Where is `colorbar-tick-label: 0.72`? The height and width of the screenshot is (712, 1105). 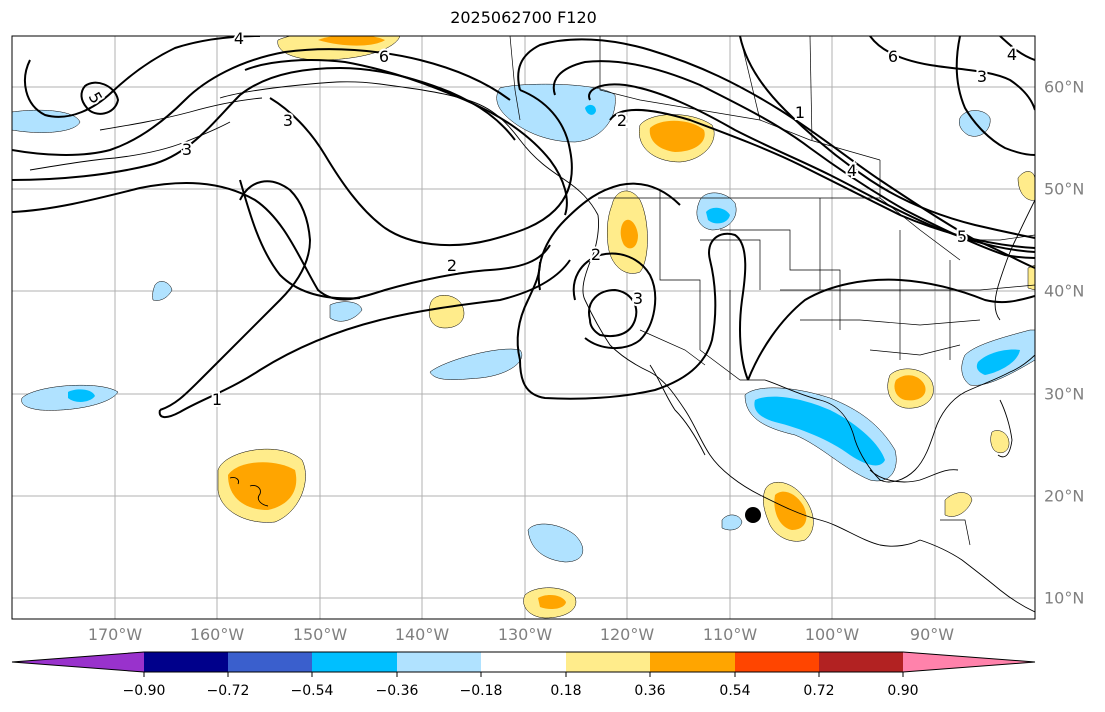
colorbar-tick-label: 0.72 is located at coordinates (819, 691).